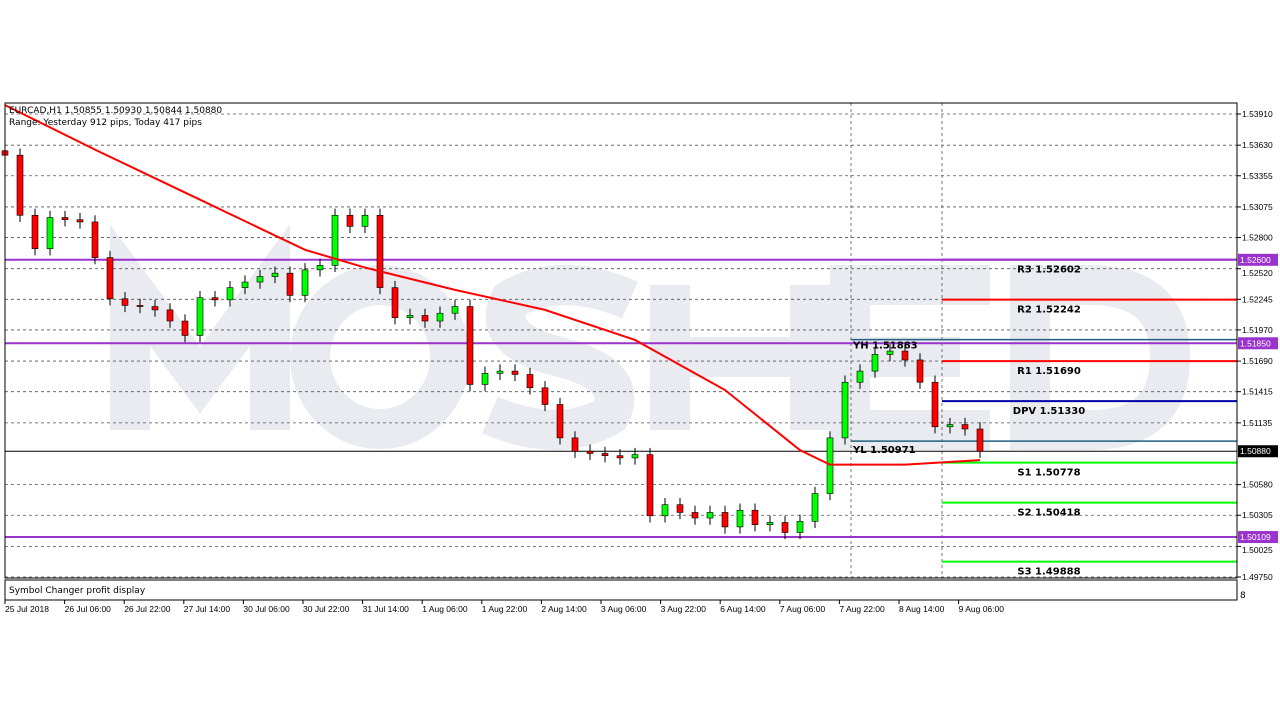 This screenshot has height=720, width=1280. Describe the element at coordinates (1049, 270) in the screenshot. I see `pivot-label: R3 1.52602` at that location.